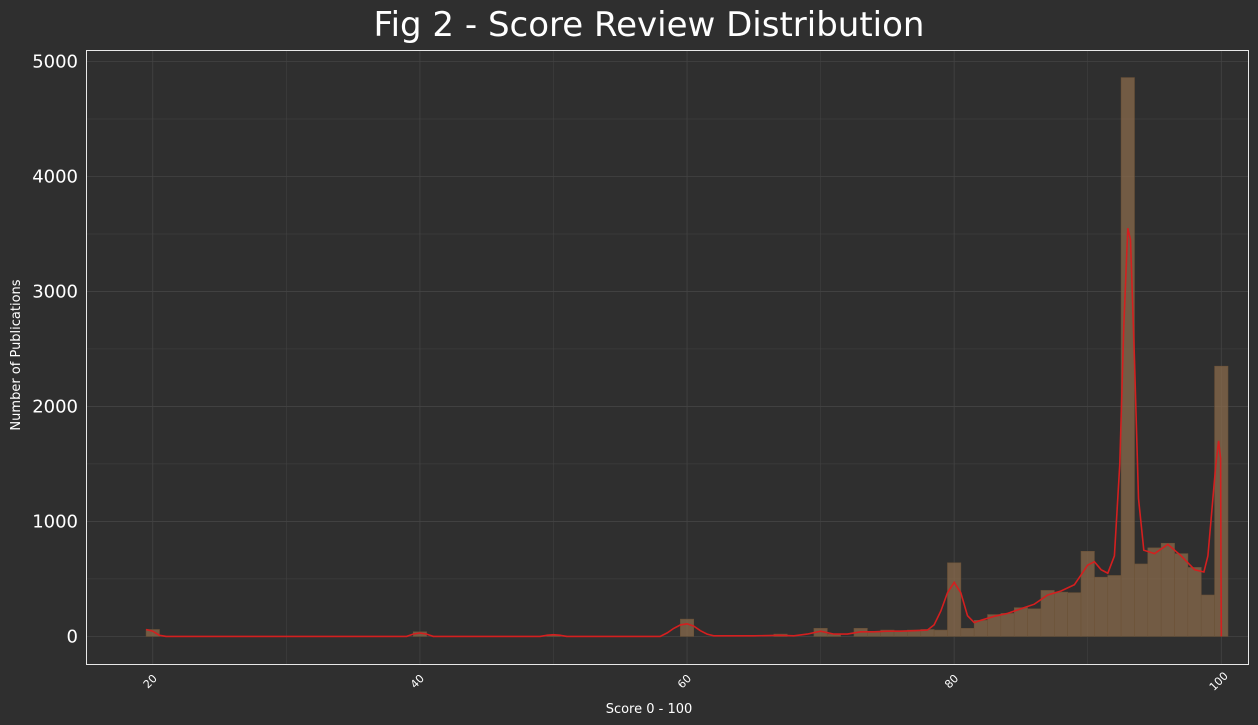 The image size is (1258, 725). What do you see at coordinates (649, 709) in the screenshot?
I see `x-axis-label: Score 0 - 100` at bounding box center [649, 709].